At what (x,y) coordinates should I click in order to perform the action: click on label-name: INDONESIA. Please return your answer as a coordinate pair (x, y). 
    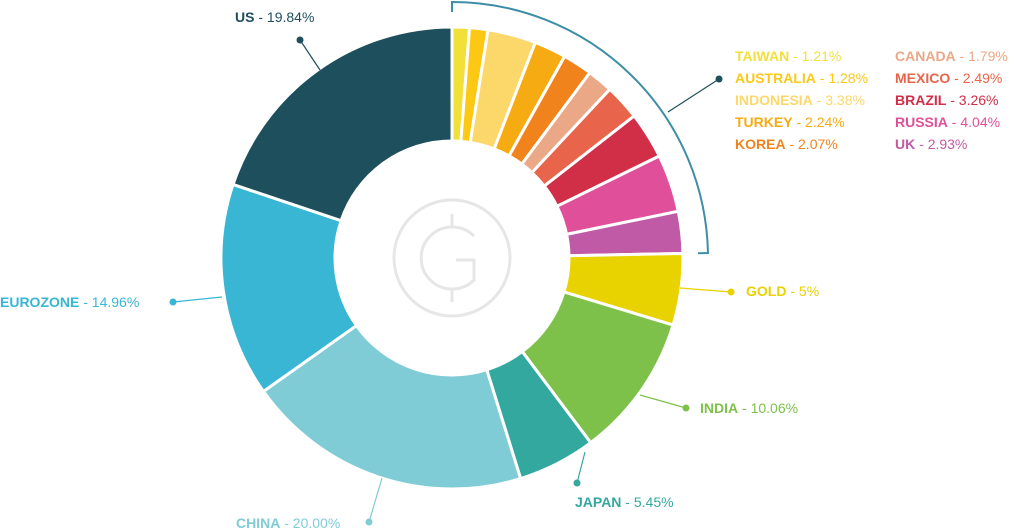
    Looking at the image, I should click on (774, 100).